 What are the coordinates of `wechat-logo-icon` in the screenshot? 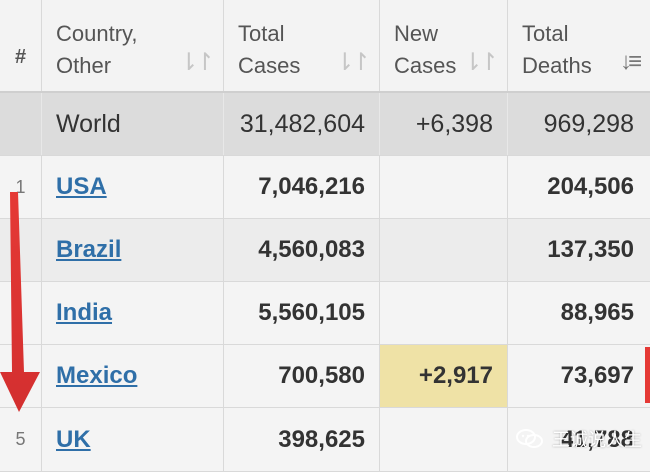 It's located at (529, 438).